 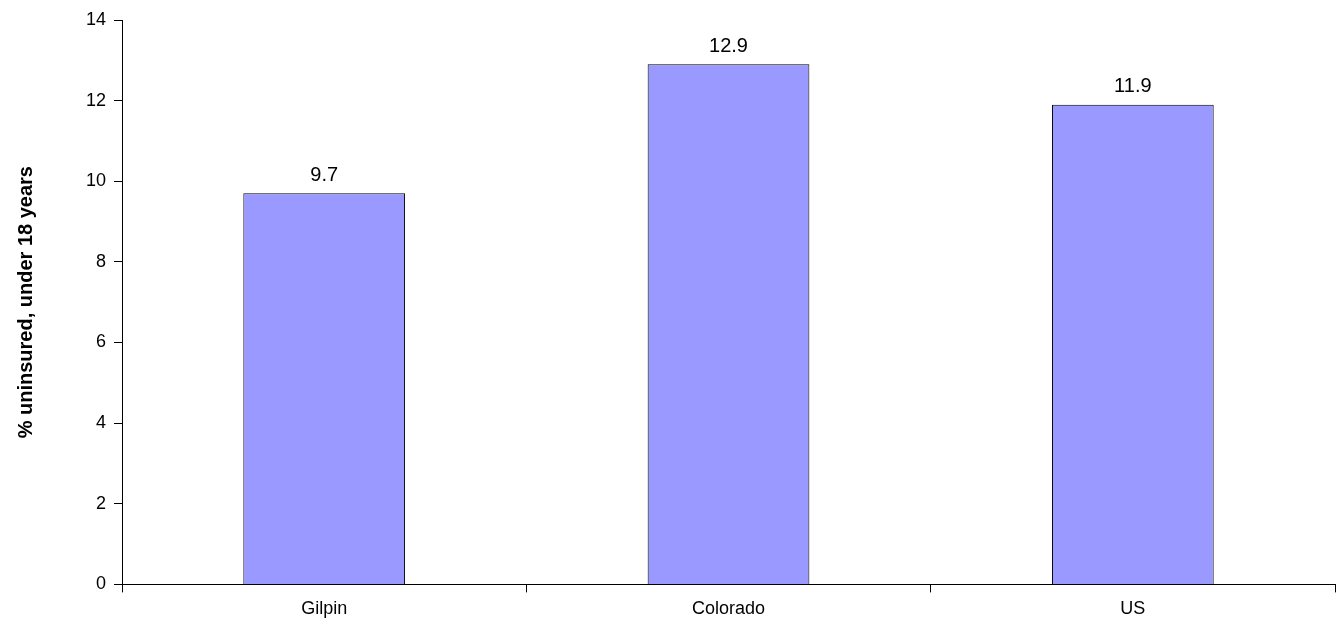 I want to click on y-tick-label: 2, so click(x=101, y=502).